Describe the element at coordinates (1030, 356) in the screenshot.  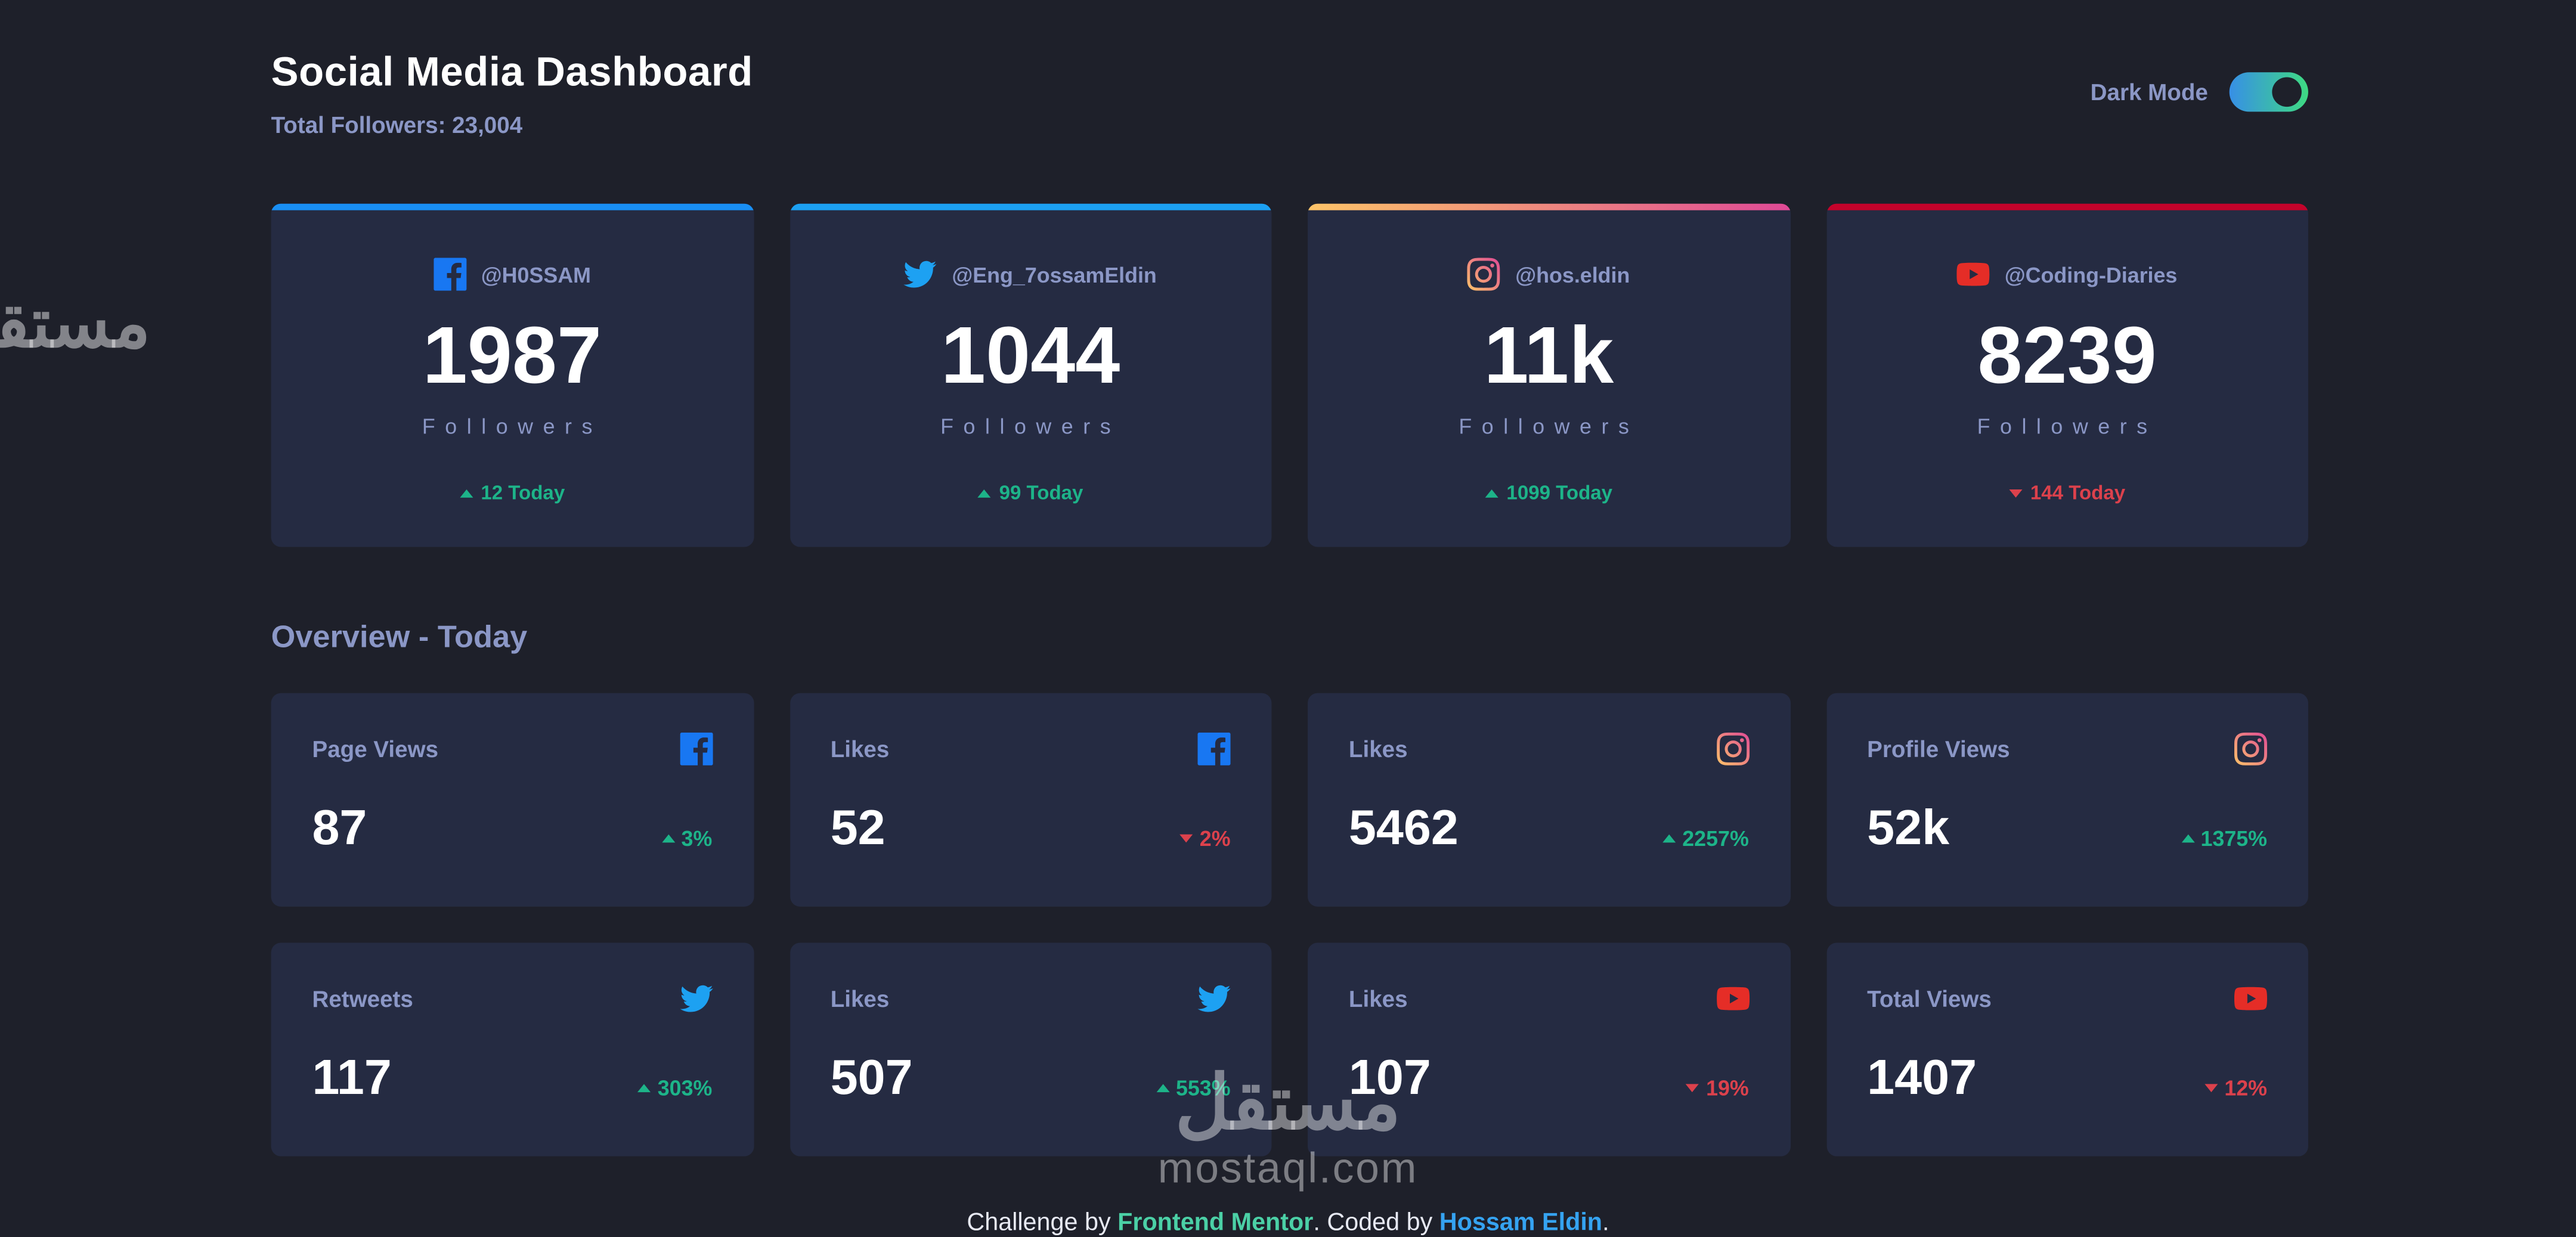
I see `follower-count: 1044` at that location.